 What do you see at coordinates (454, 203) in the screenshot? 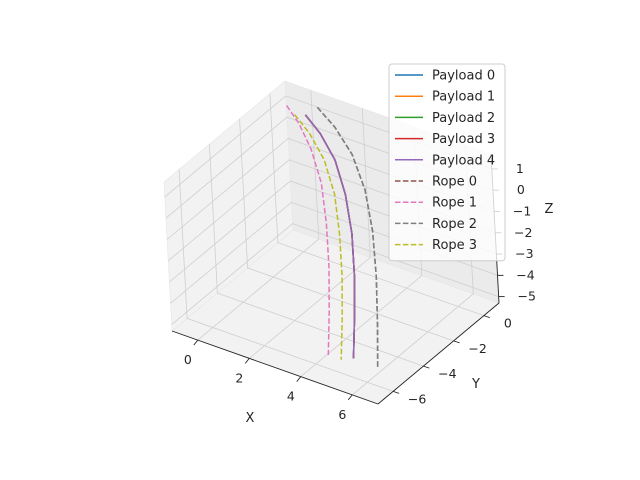
I see `legend-label: Rope 1` at bounding box center [454, 203].